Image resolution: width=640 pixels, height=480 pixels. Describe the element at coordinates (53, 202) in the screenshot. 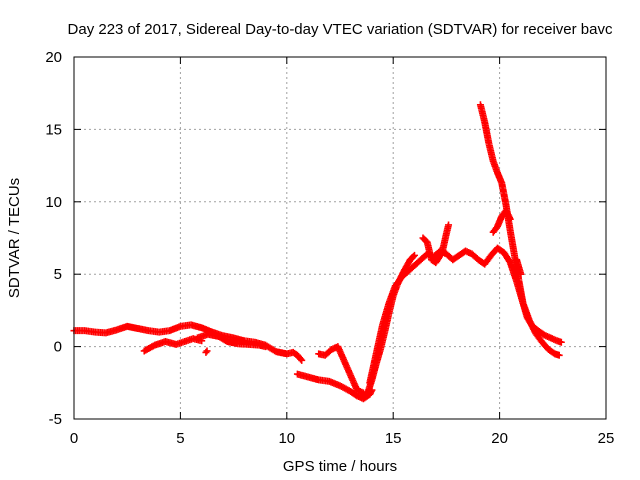

I see `y-tick-label: 10` at that location.